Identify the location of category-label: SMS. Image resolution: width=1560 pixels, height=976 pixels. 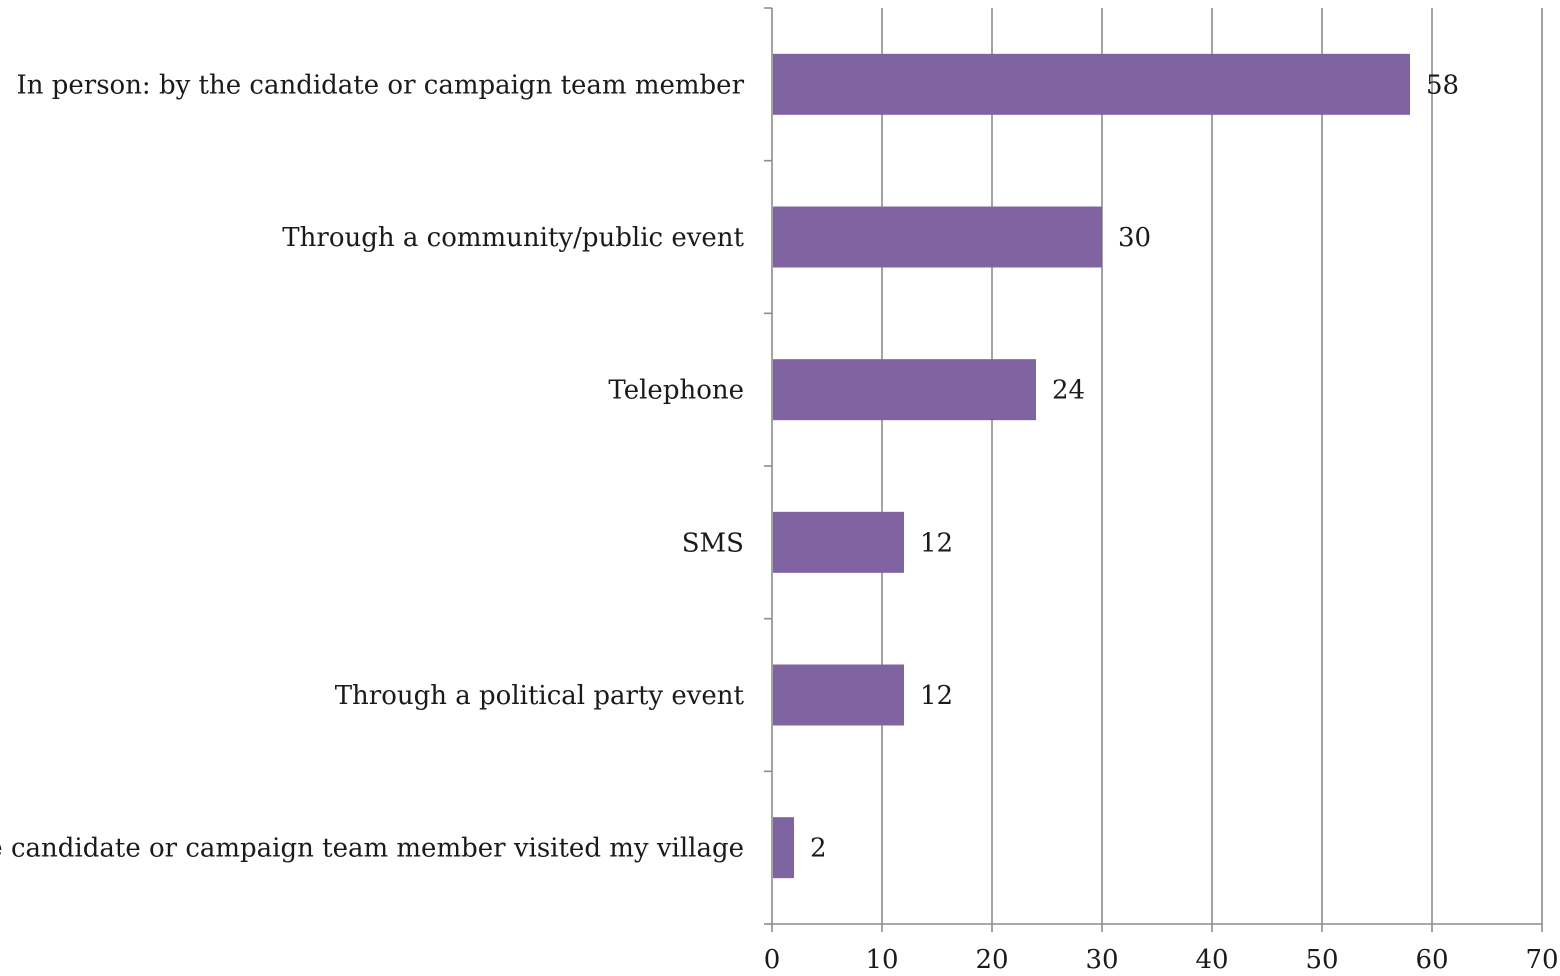
(713, 543).